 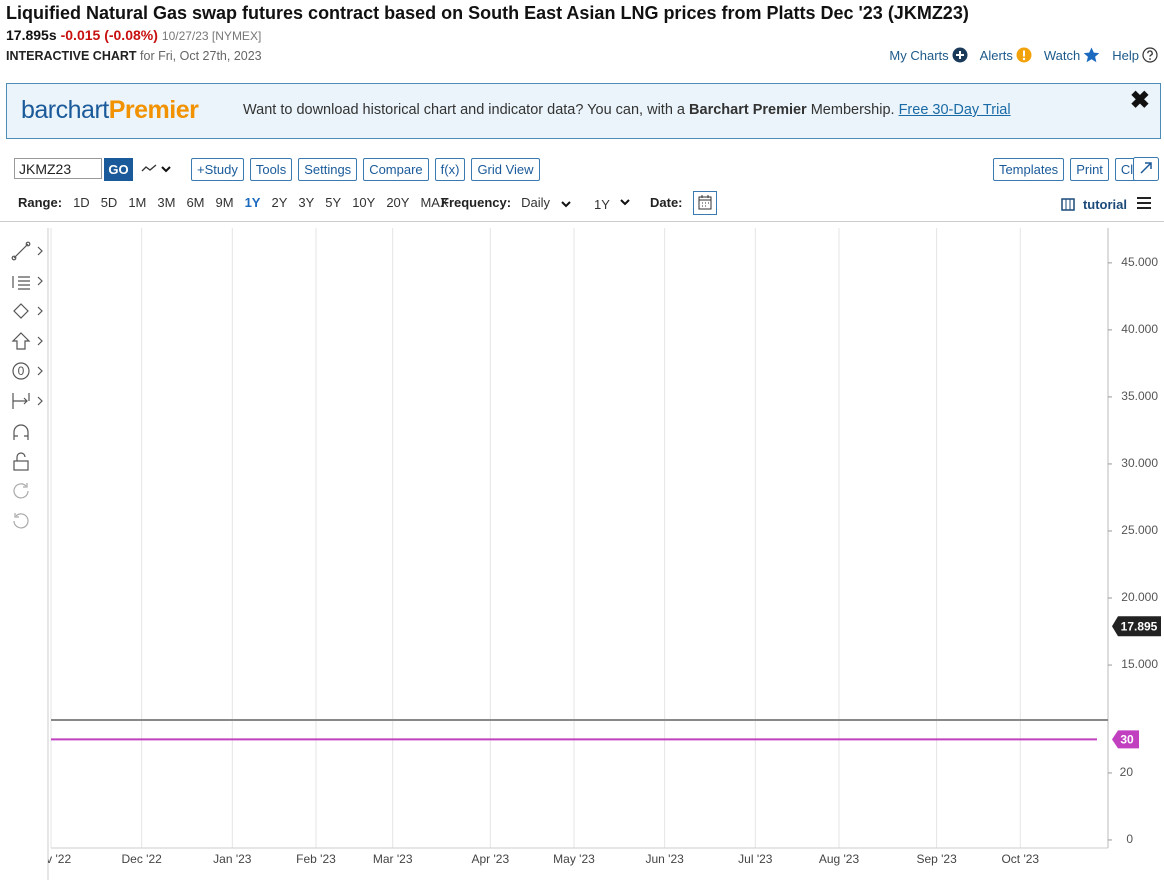 I want to click on frequency-label: Frequency:, so click(x=476, y=202).